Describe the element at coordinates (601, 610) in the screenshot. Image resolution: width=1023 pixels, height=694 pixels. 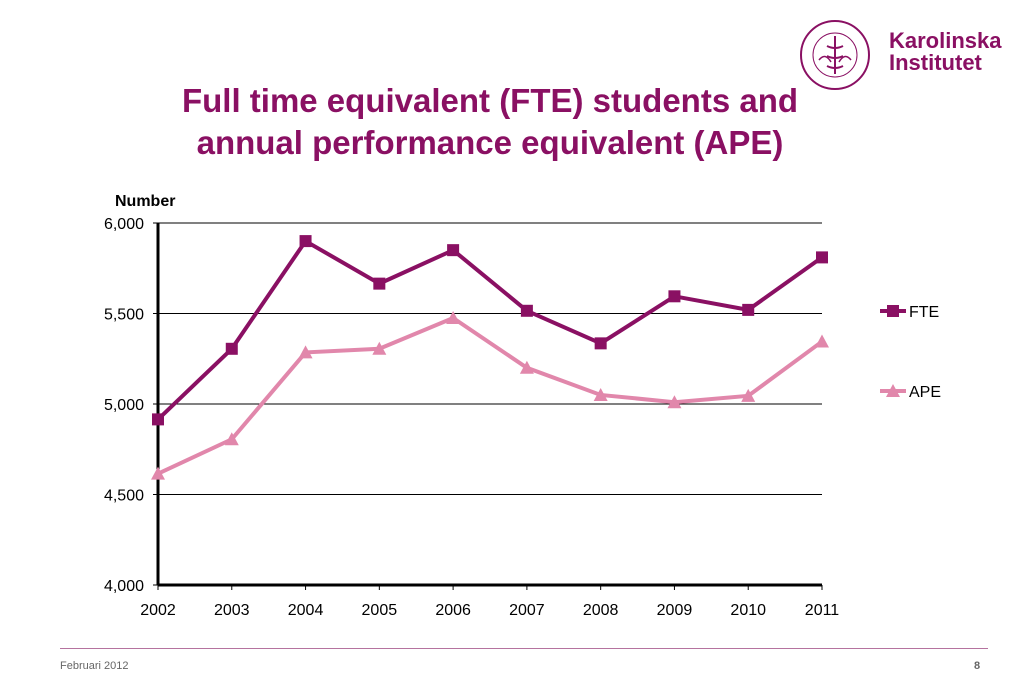
I see `x-tick-label: 2008` at that location.